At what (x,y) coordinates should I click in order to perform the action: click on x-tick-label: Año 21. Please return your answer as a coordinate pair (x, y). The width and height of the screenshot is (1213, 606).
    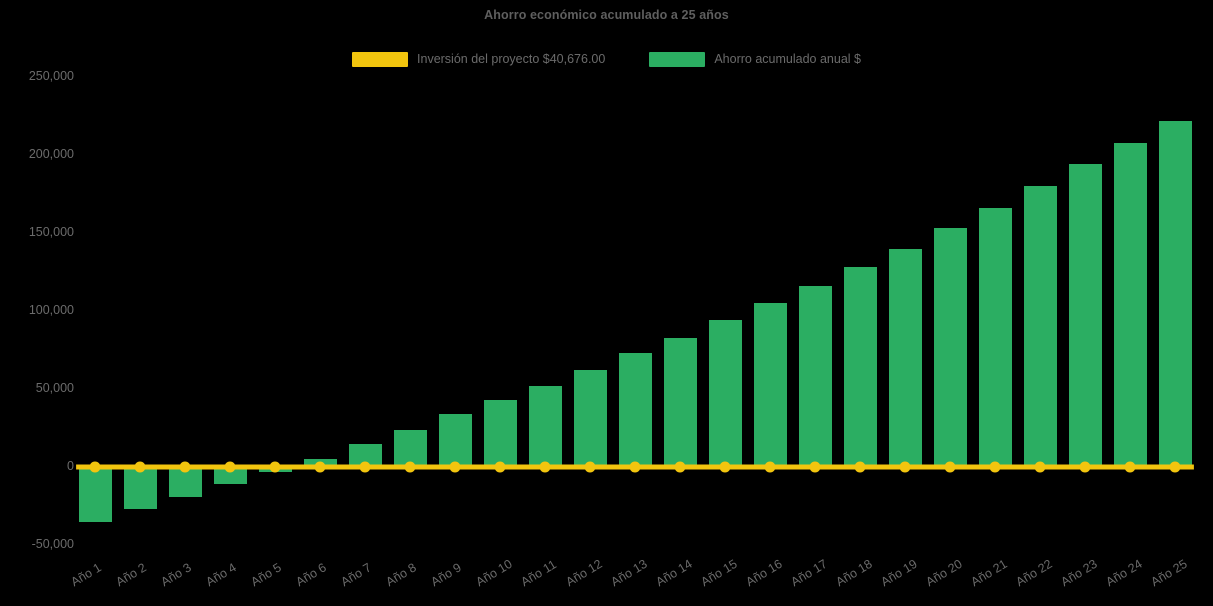
    Looking at the image, I should click on (989, 573).